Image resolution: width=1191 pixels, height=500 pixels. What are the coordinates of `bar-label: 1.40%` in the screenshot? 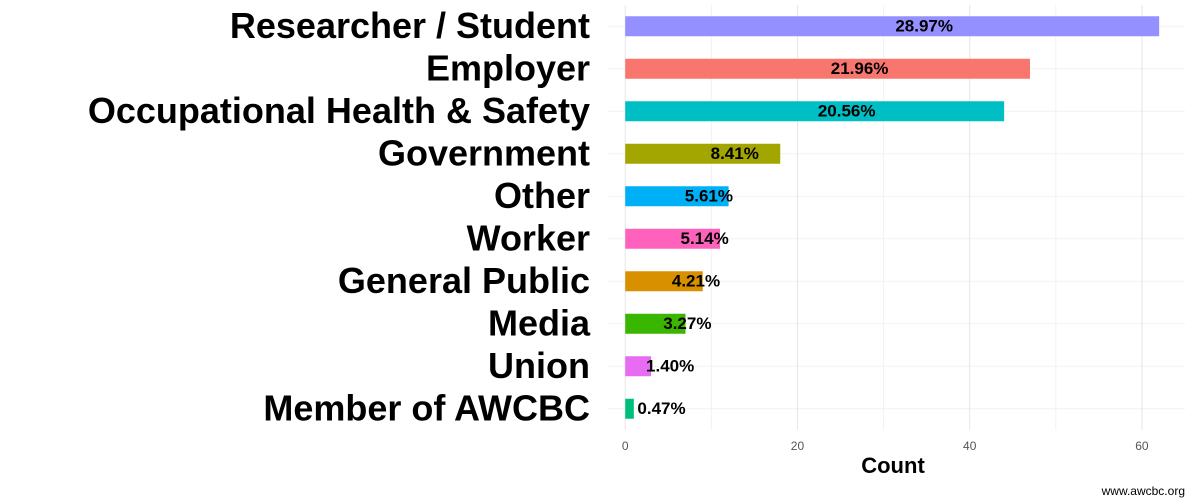 It's located at (670, 366).